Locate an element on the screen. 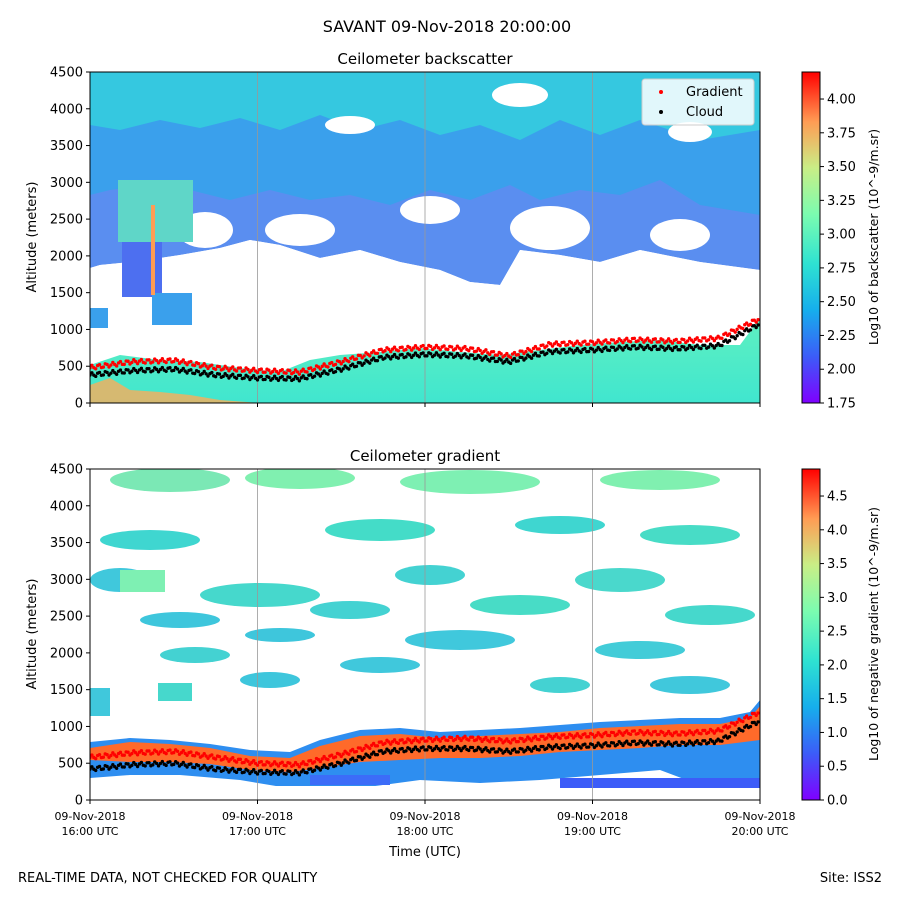 Image resolution: width=900 pixels, height=904 pixels. backscatter-colorbar-label: Log10 of backscatter (10^-9/m.sr) is located at coordinates (873, 237).